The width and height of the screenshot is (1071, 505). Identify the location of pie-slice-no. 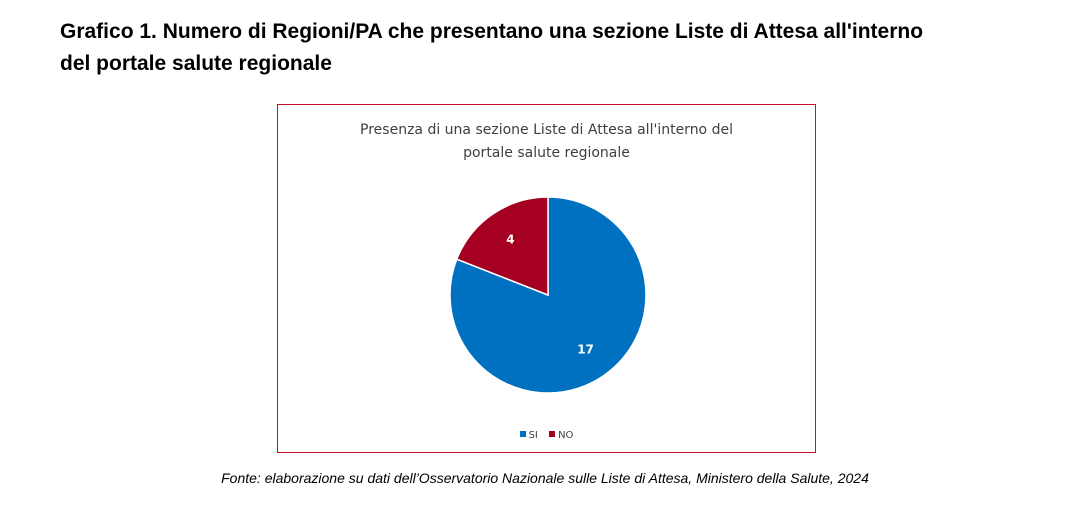
(502, 246).